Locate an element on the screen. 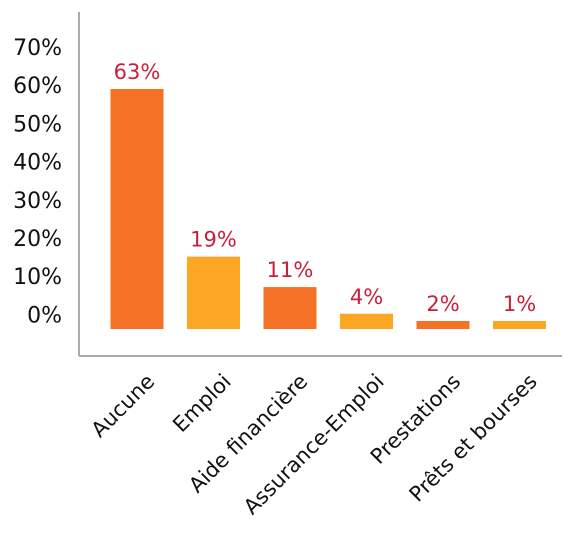  y-tick-label: 30% is located at coordinates (37, 201).